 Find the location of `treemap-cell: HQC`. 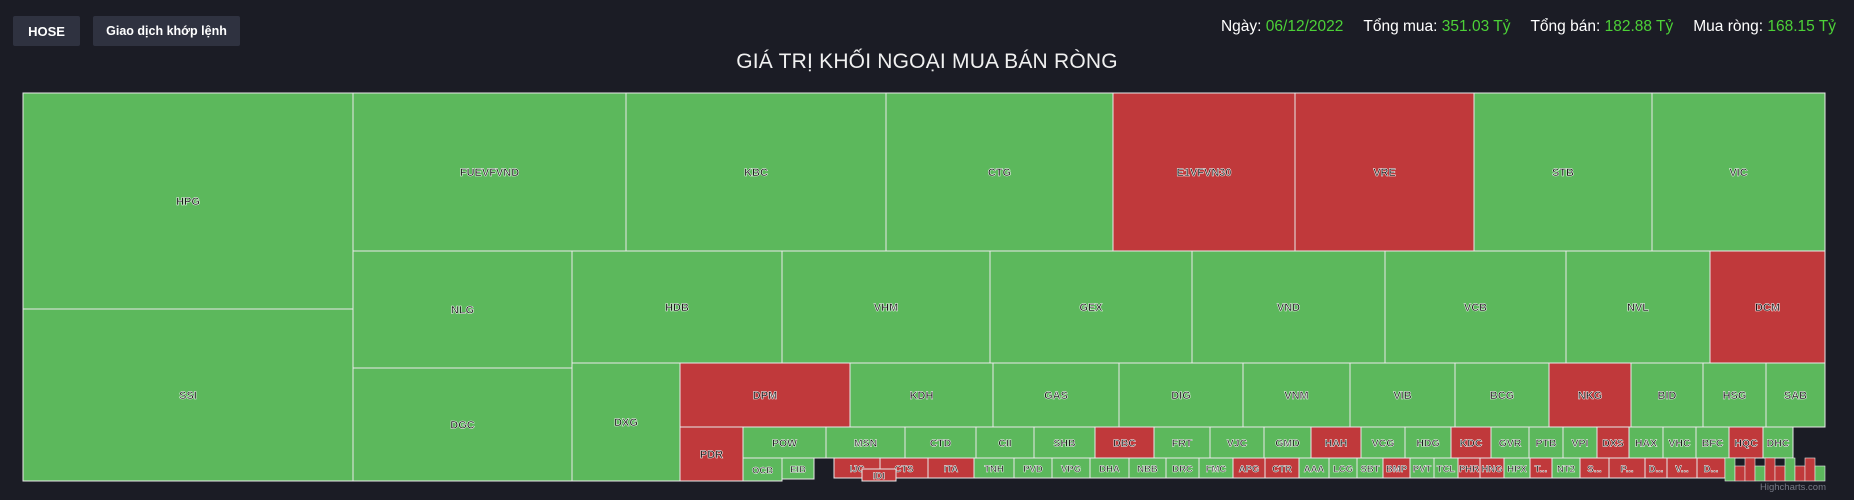

treemap-cell: HQC is located at coordinates (1746, 442).